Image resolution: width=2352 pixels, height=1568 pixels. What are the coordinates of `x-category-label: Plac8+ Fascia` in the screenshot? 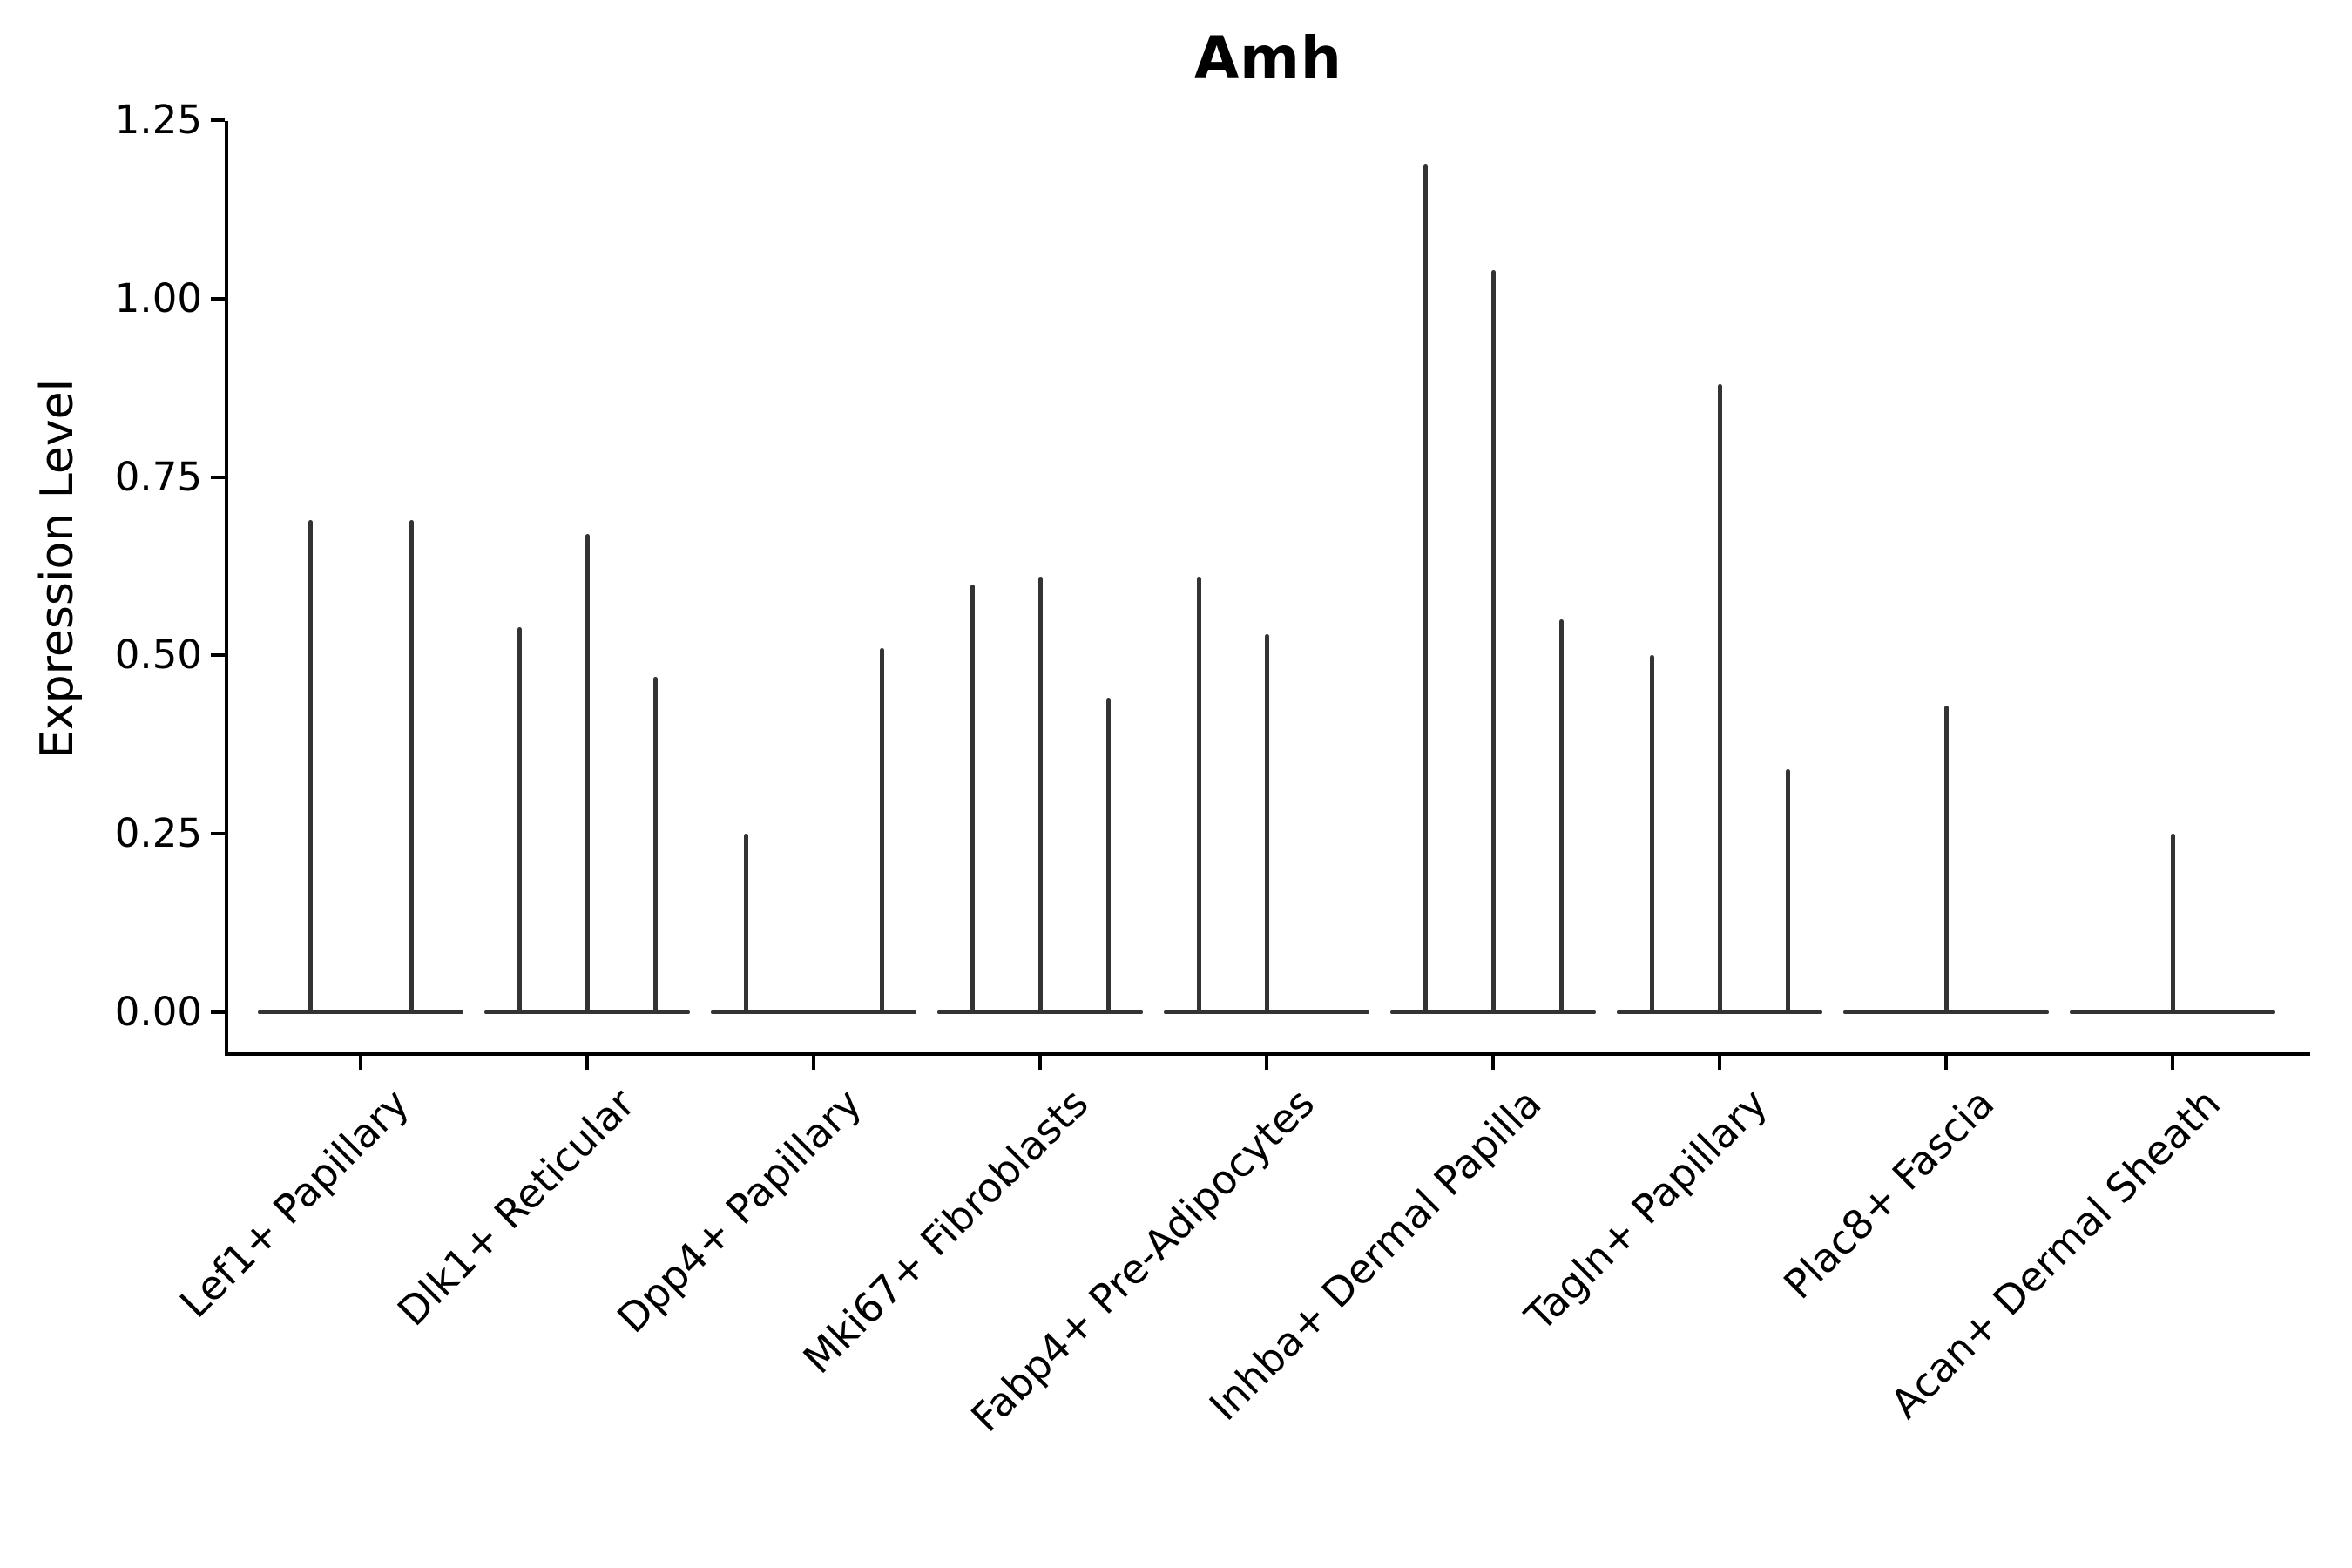 It's located at (1889, 1193).